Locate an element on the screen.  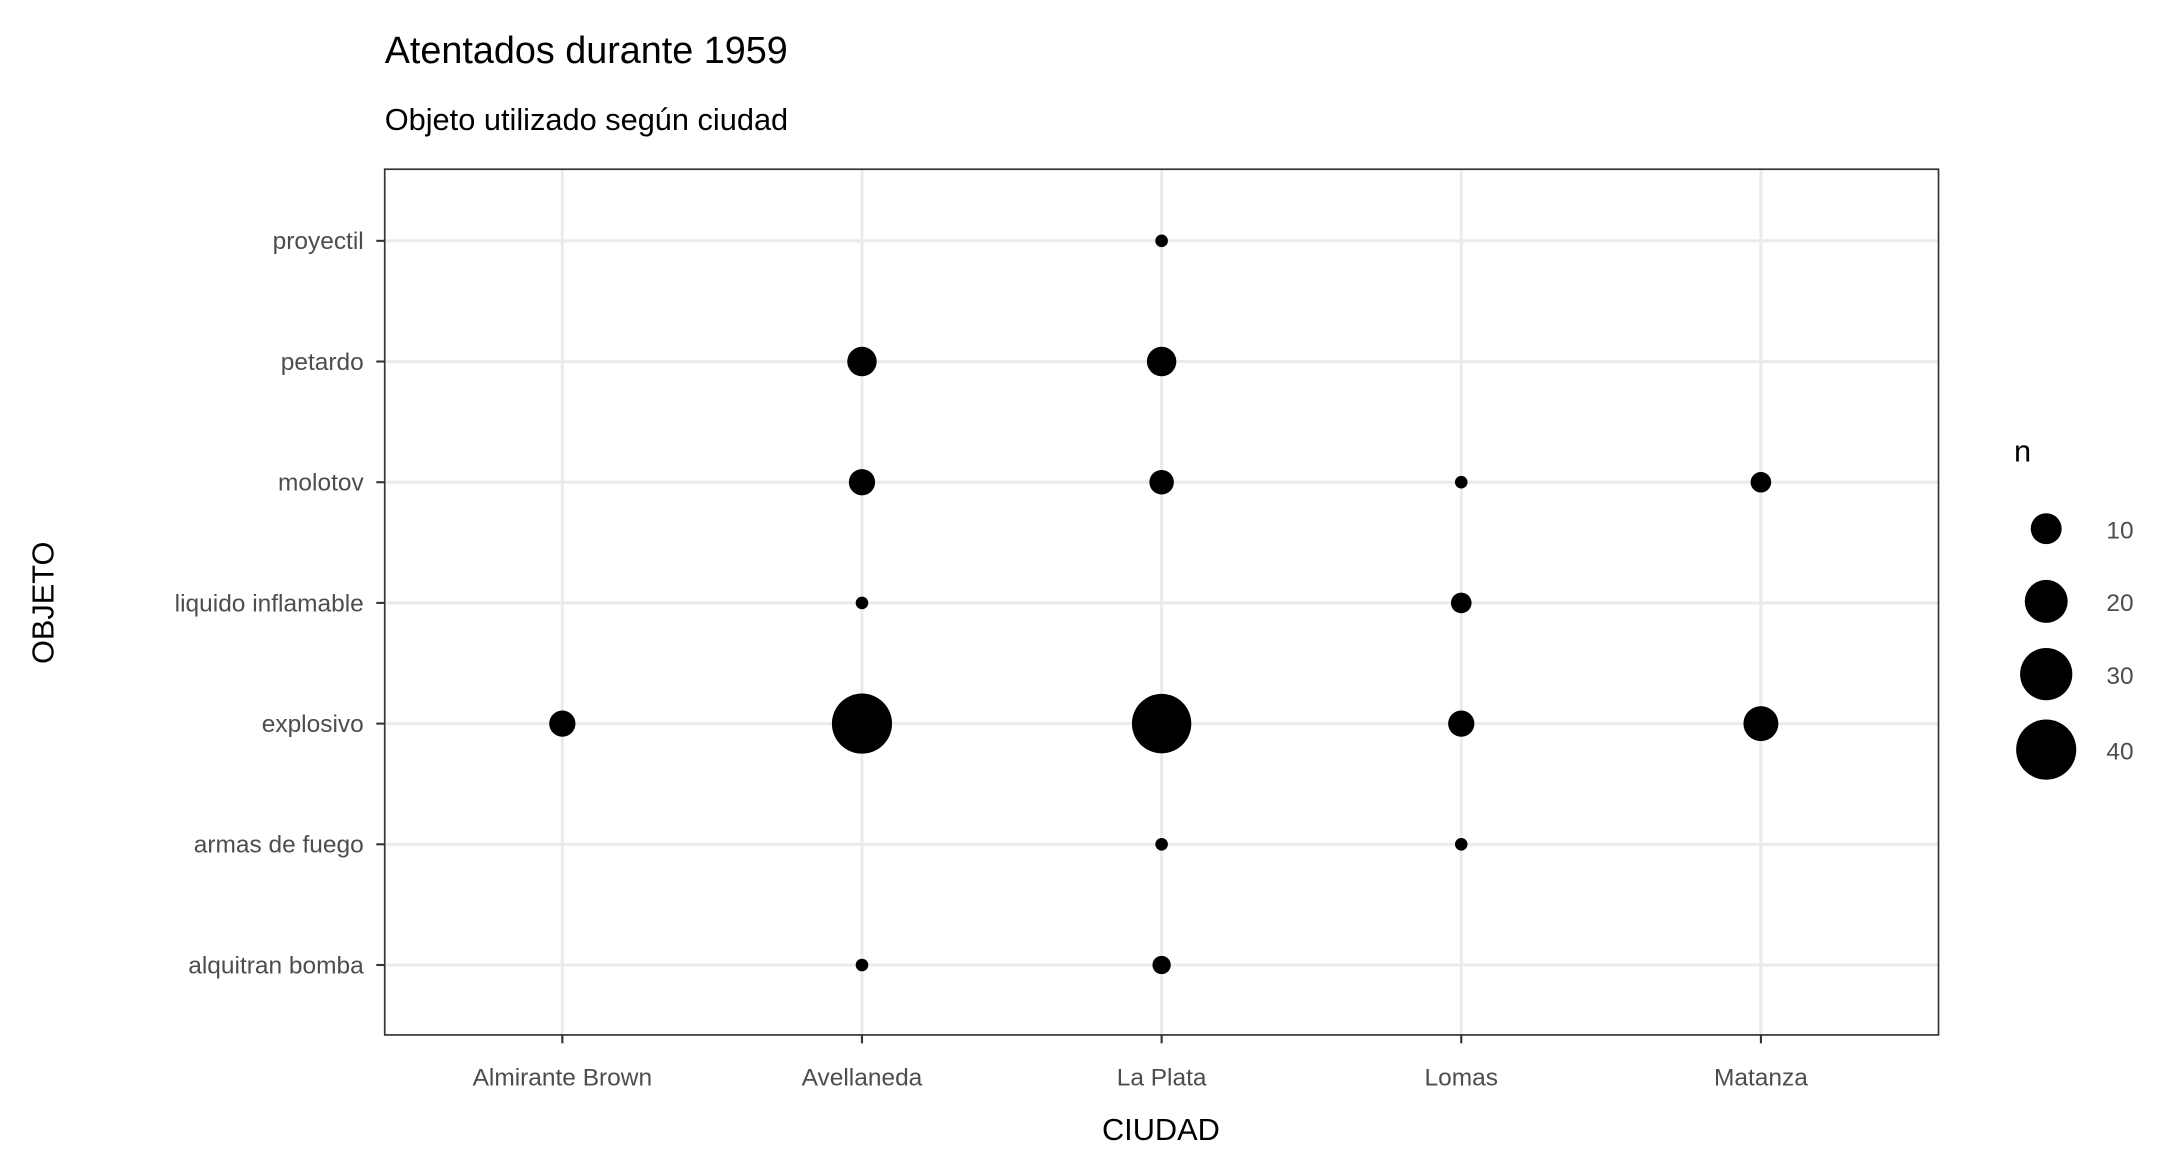
y-tick-label: alquitran bomba is located at coordinates (276, 965).